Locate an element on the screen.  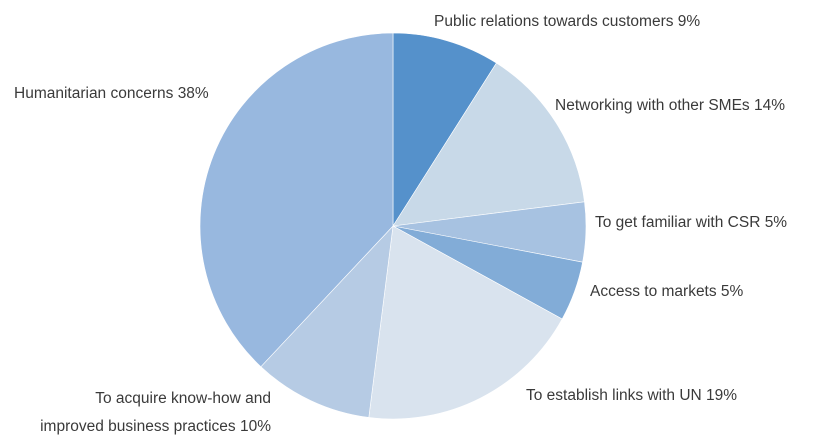
pie-label-public-relations-towards-customers: Public relations towards customers 9% is located at coordinates (567, 21).